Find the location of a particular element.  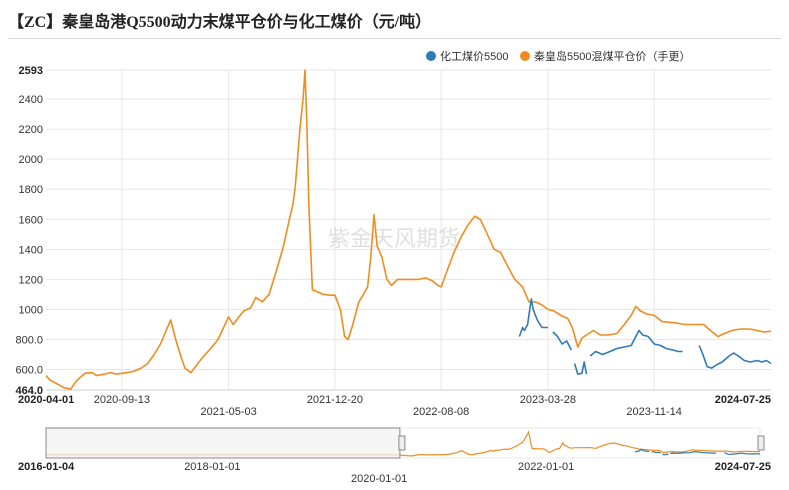

y-tick-label: 2400 is located at coordinates (31, 100).